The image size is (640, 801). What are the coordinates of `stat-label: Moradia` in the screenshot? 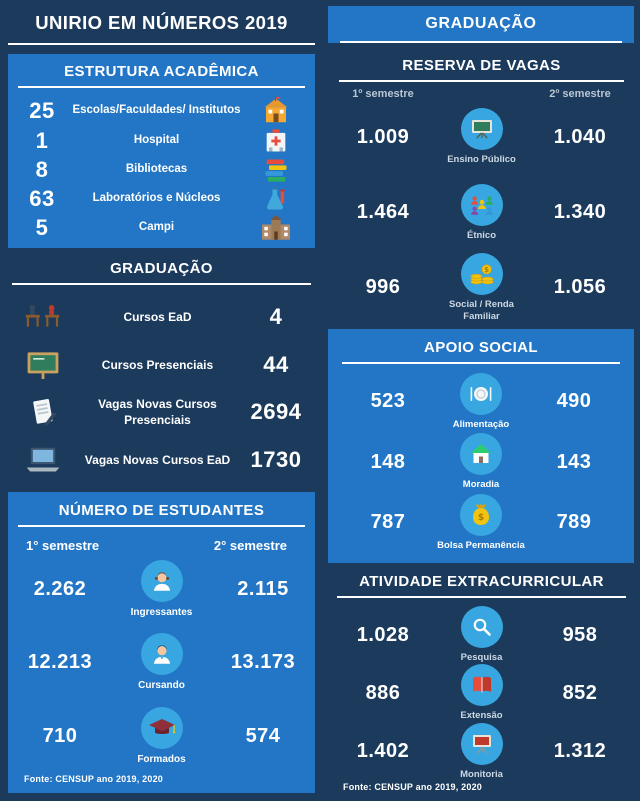 It's located at (481, 485).